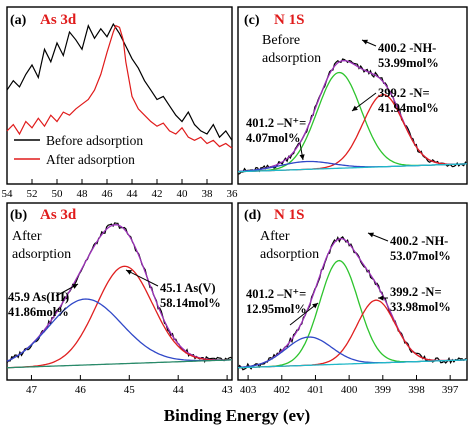 The width and height of the screenshot is (474, 428). I want to click on x-tick-label: 54, so click(8, 194).